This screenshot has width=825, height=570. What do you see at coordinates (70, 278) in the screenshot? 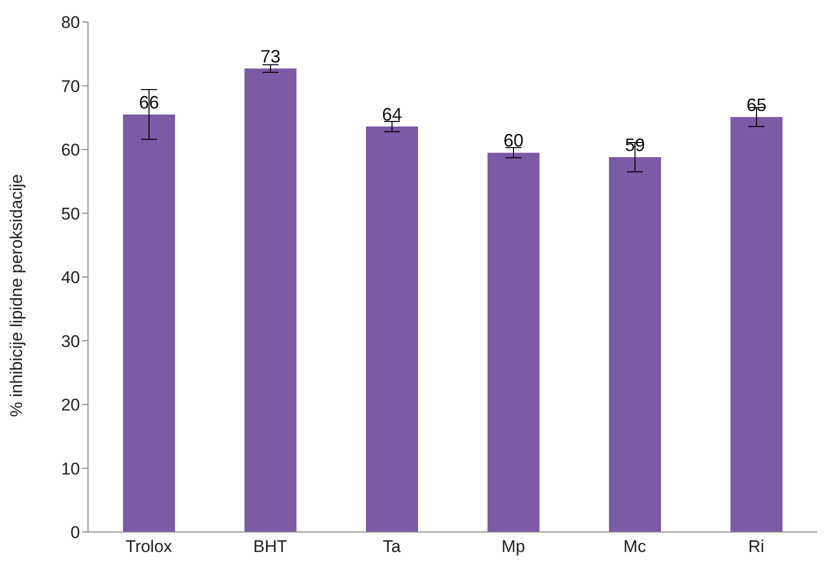
I see `y-tick-label: 40` at bounding box center [70, 278].